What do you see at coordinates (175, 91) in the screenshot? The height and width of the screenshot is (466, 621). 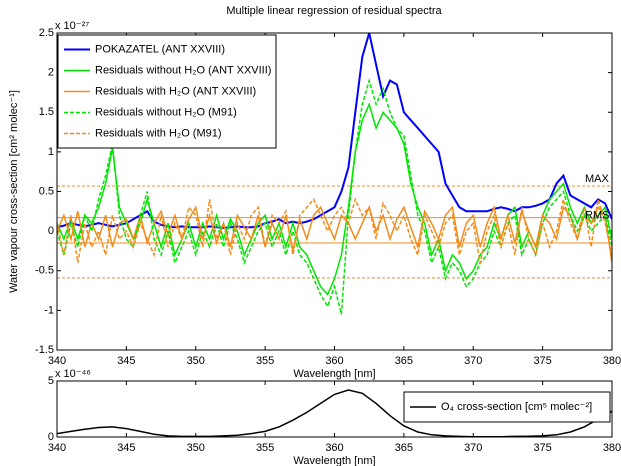 I see `legend-label: Residuals with H₂O (ANT XXVIII)` at bounding box center [175, 91].